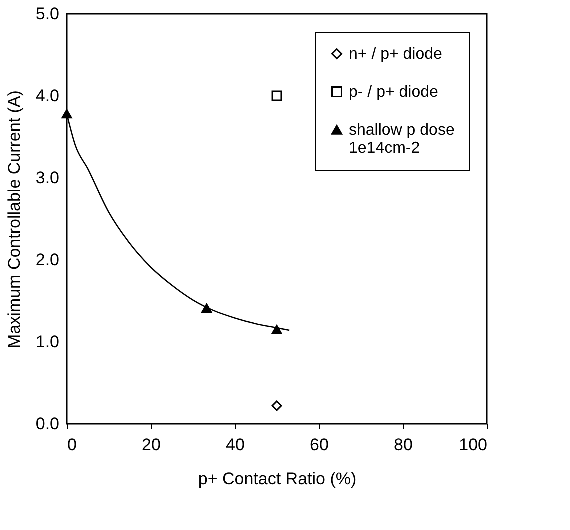 The width and height of the screenshot is (570, 530). Describe the element at coordinates (396, 54) in the screenshot. I see `legend-label: n+ / p+ diode` at that location.